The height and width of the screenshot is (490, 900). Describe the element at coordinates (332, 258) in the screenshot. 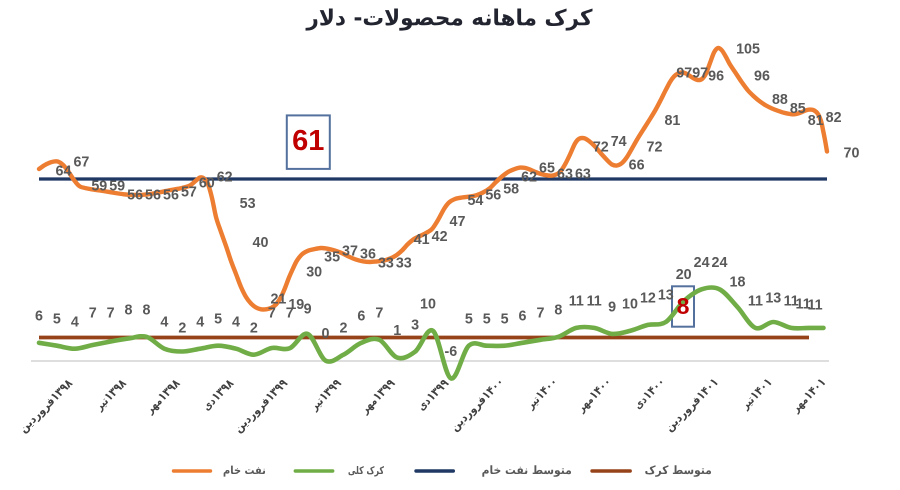

I see `svg-text: 35` at that location.